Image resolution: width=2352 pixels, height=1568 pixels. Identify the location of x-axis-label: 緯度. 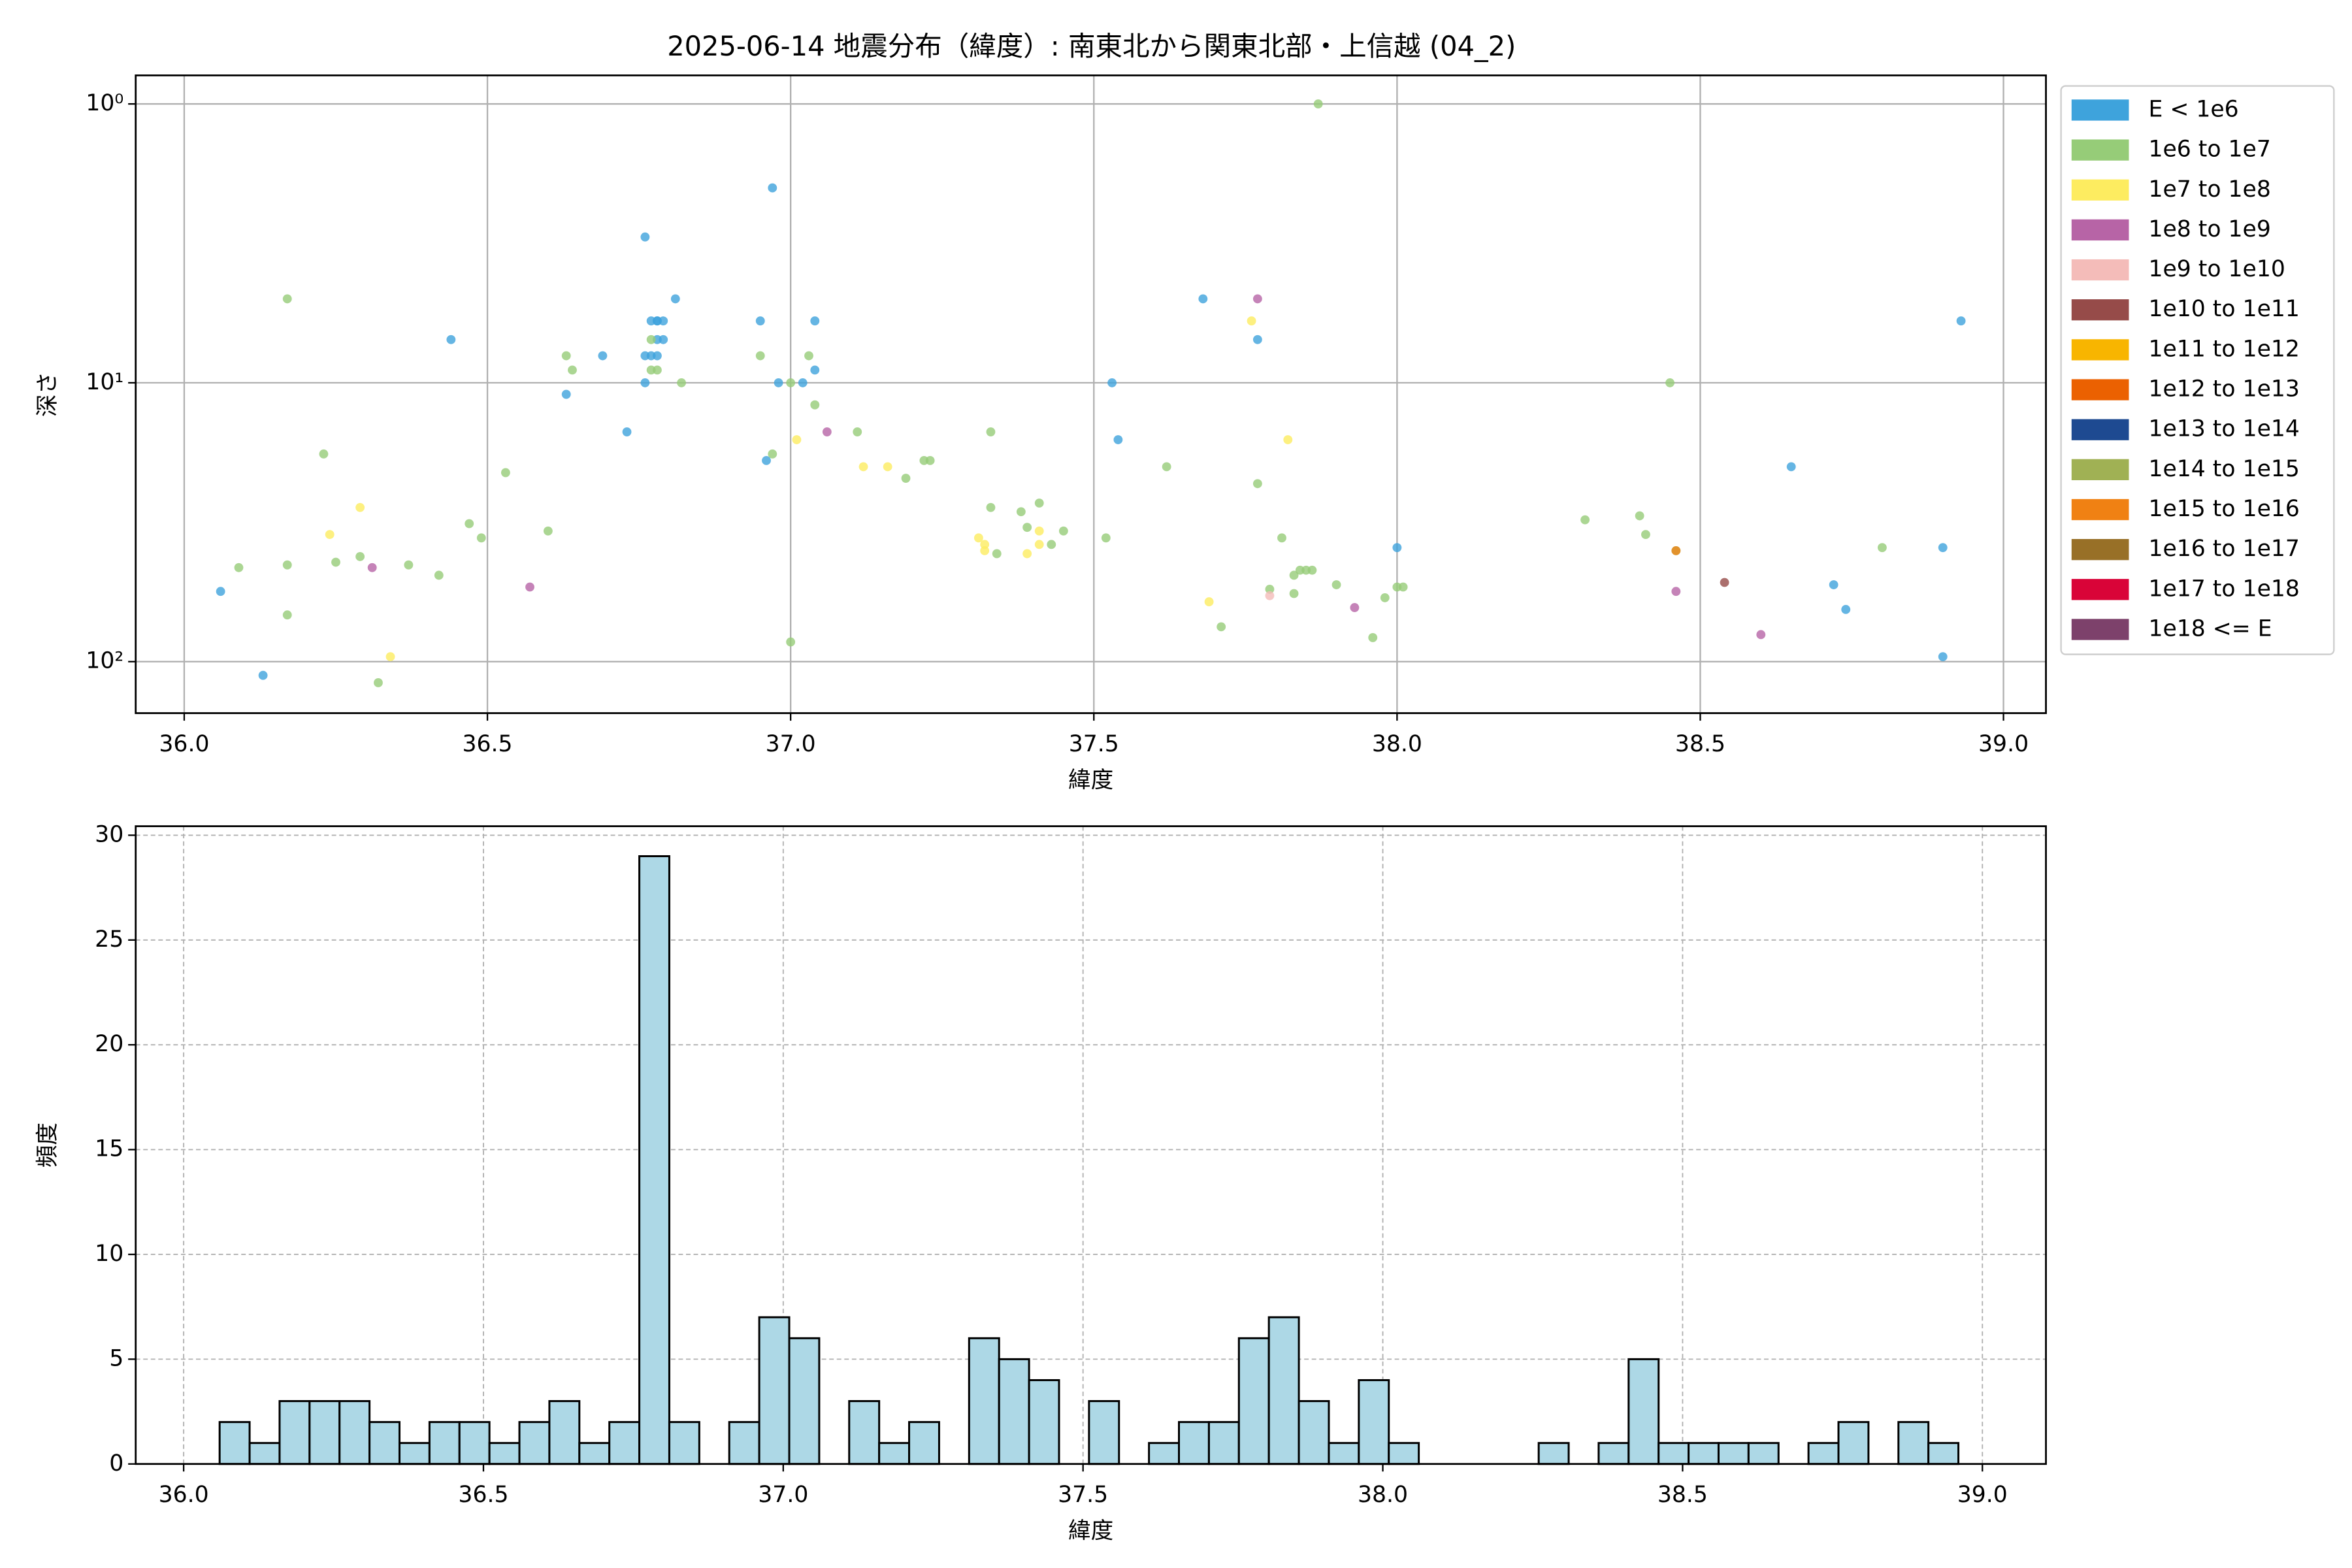
(1090, 780).